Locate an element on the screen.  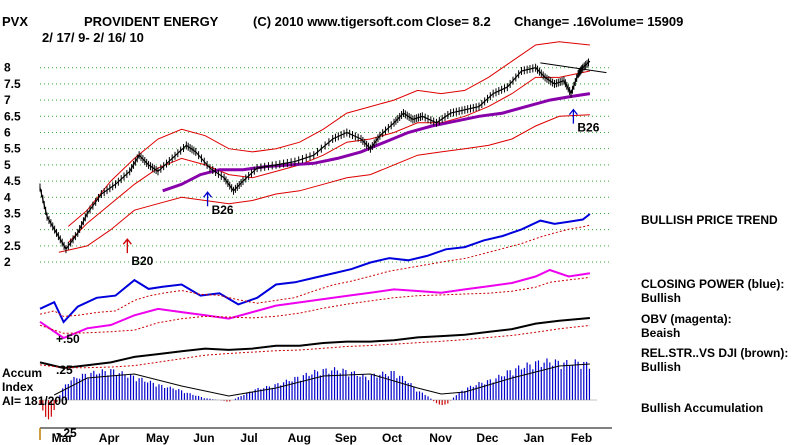
x-tick-label: Dec is located at coordinates (487, 438).